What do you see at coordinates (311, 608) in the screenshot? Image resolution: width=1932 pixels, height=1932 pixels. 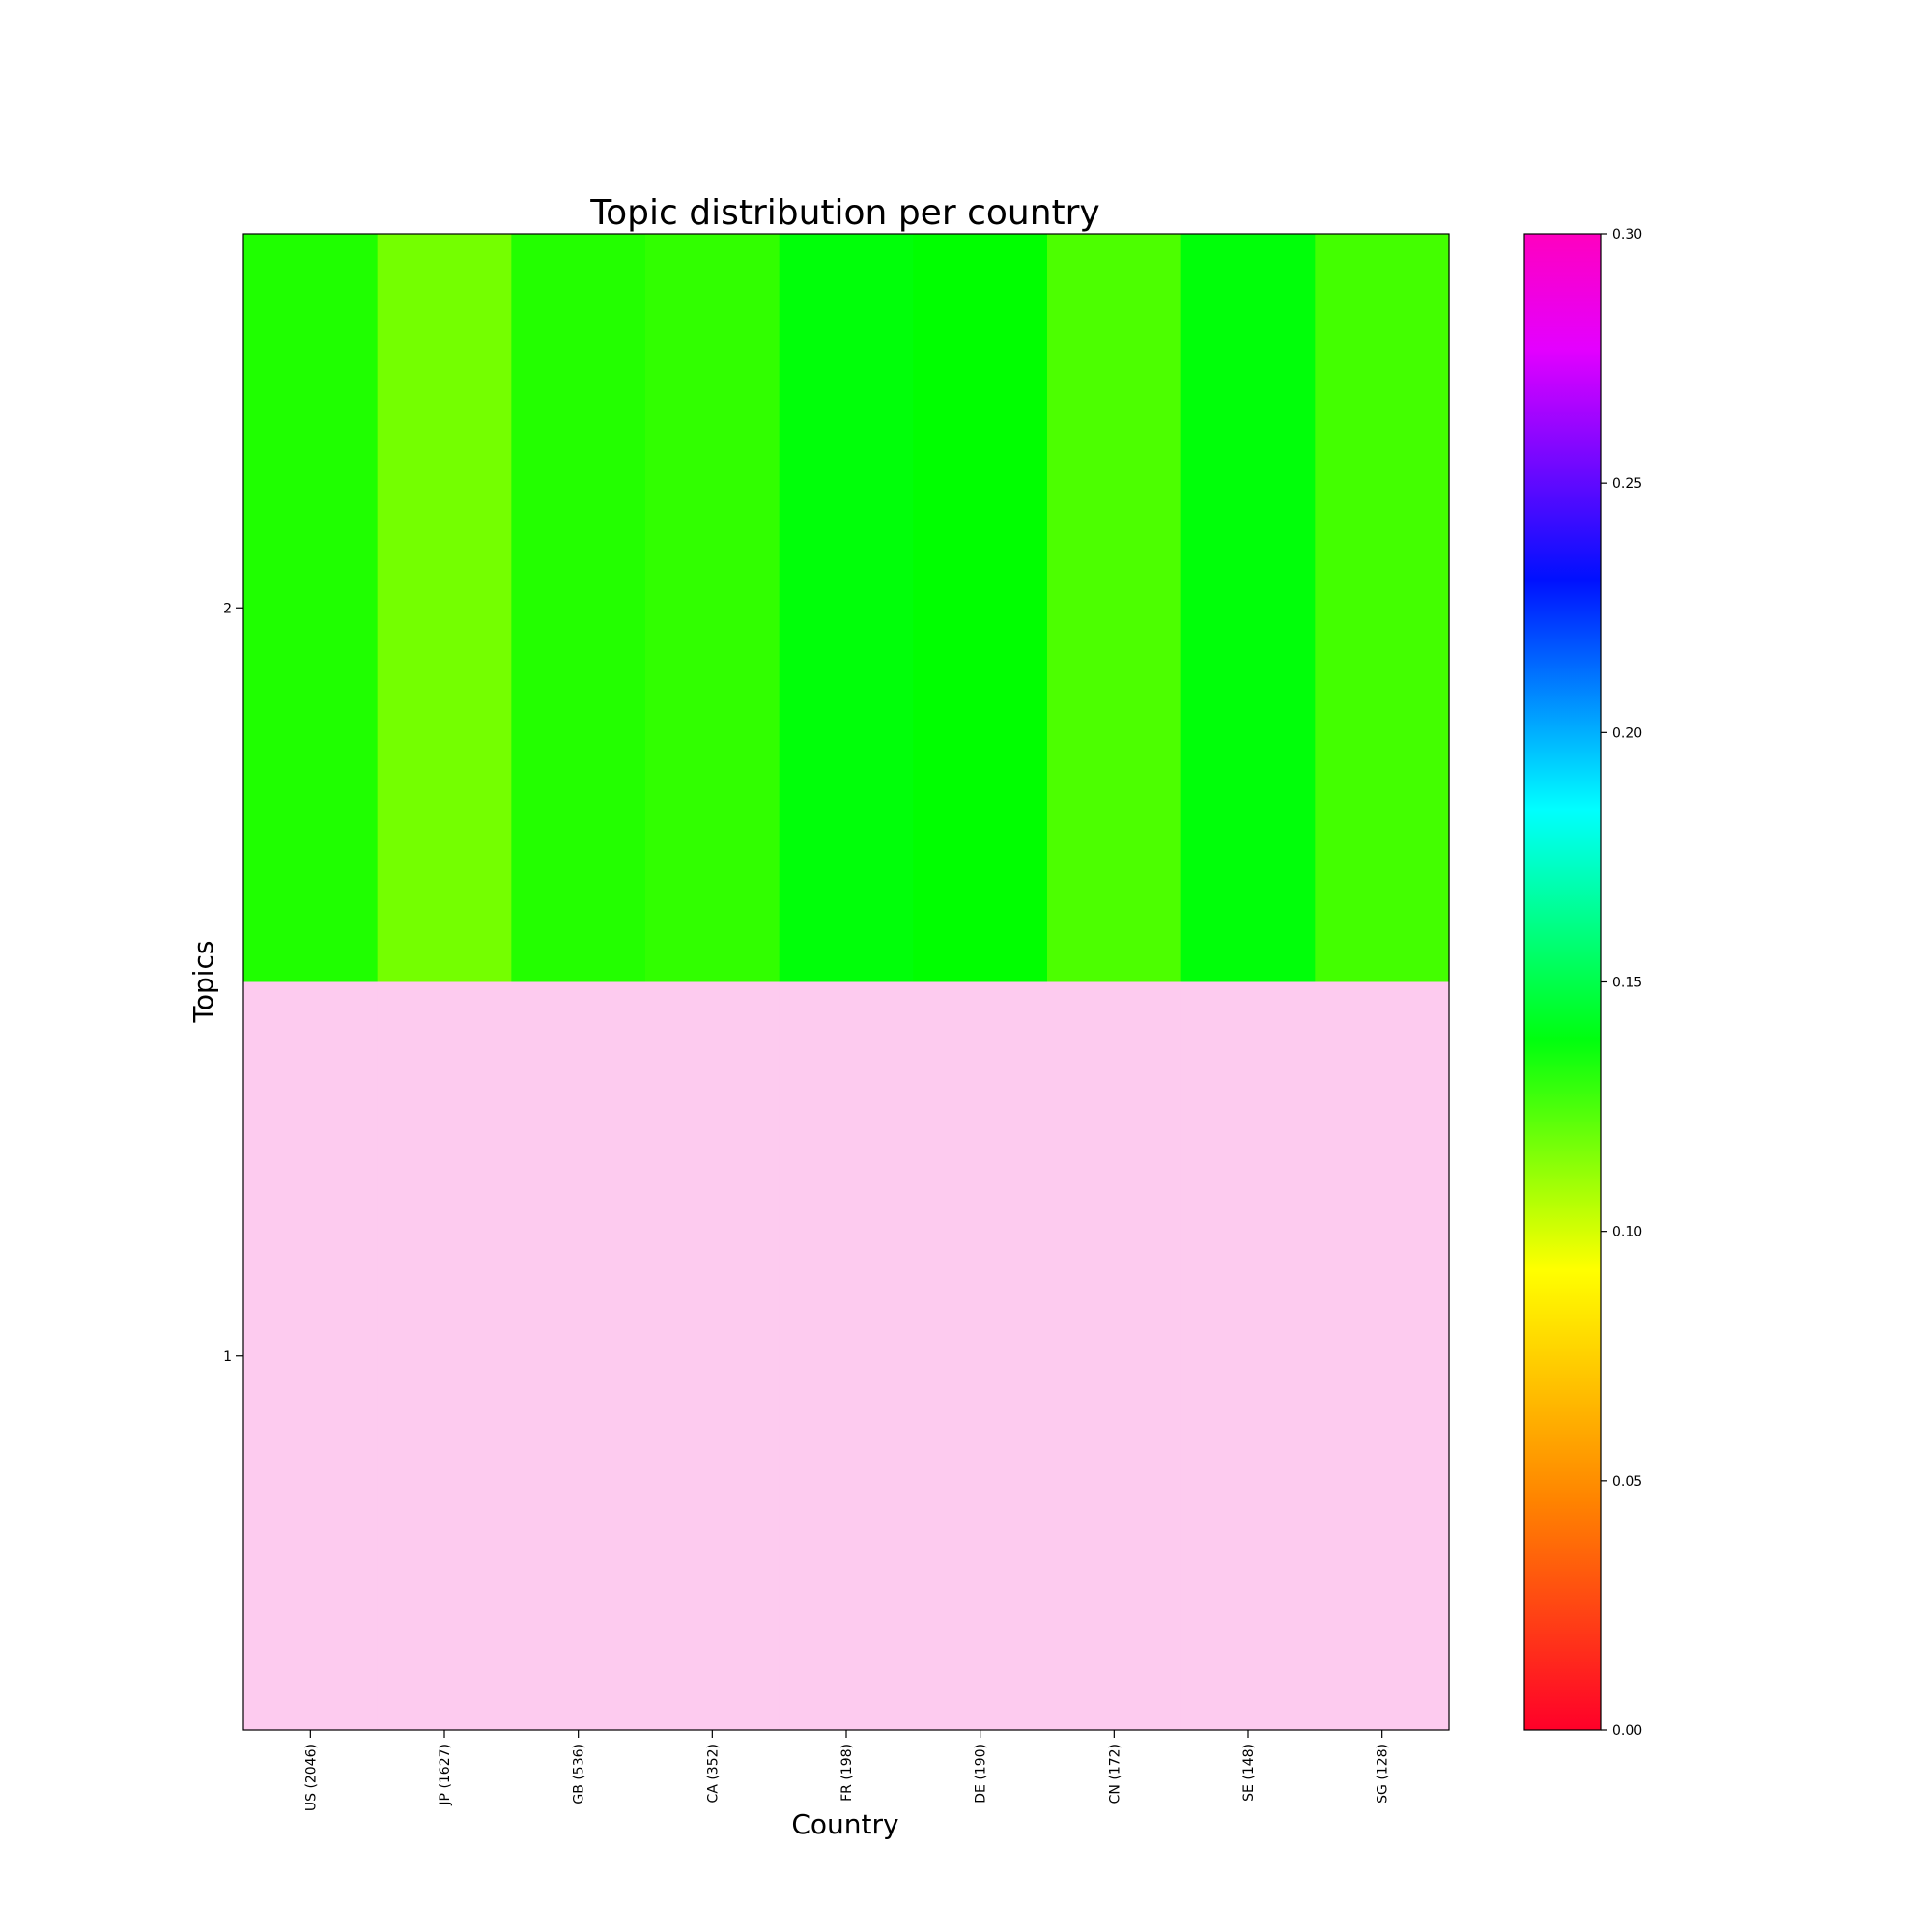 I see `heatmap-cell-topic-2-us-2046` at bounding box center [311, 608].